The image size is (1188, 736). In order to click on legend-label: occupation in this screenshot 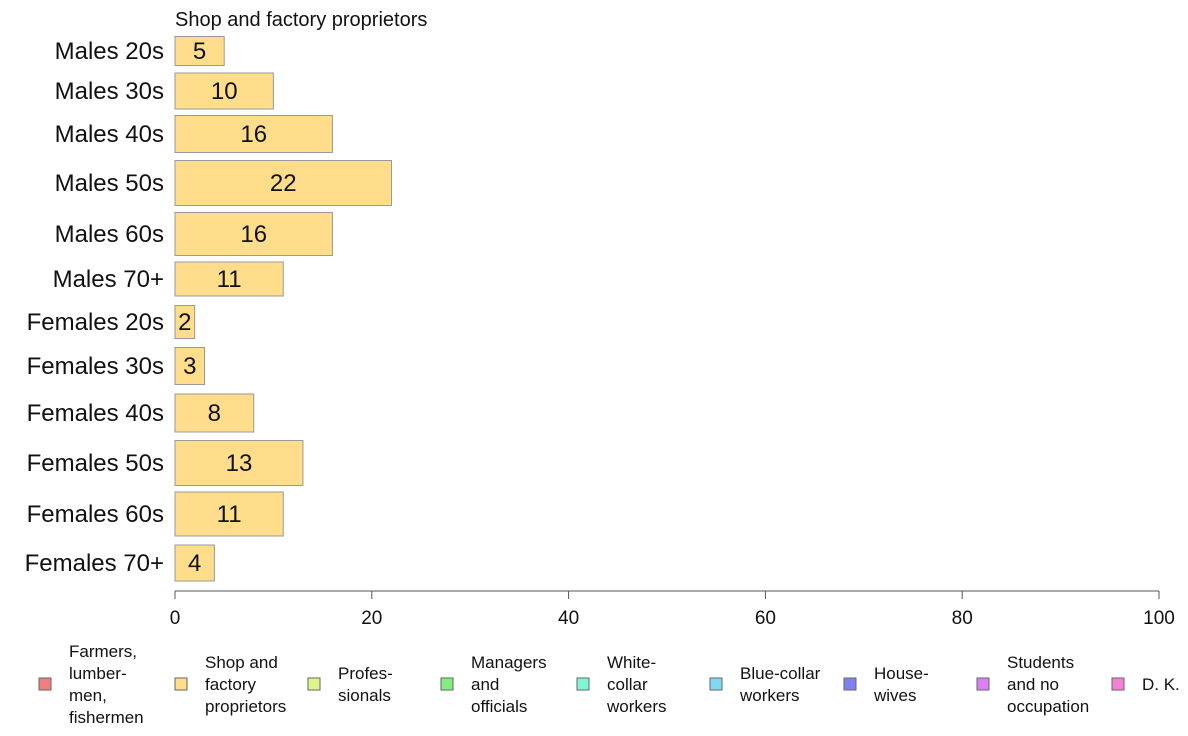, I will do `click(1048, 706)`.